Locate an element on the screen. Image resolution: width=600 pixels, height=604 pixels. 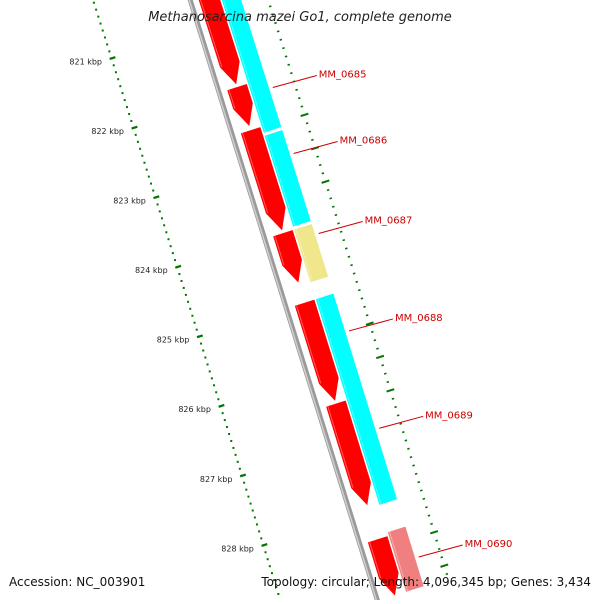
tick-label: 822 kbp is located at coordinates (107, 131).